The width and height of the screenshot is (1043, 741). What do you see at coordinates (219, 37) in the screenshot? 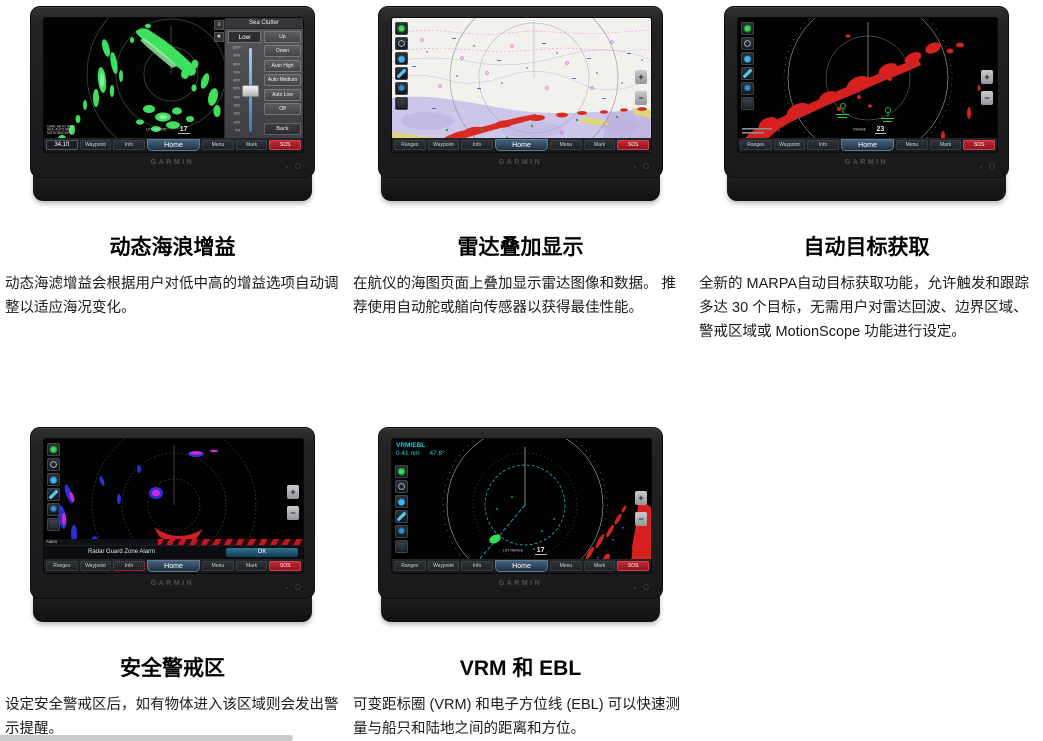
I see `favorites-tab-icon: ★` at bounding box center [219, 37].